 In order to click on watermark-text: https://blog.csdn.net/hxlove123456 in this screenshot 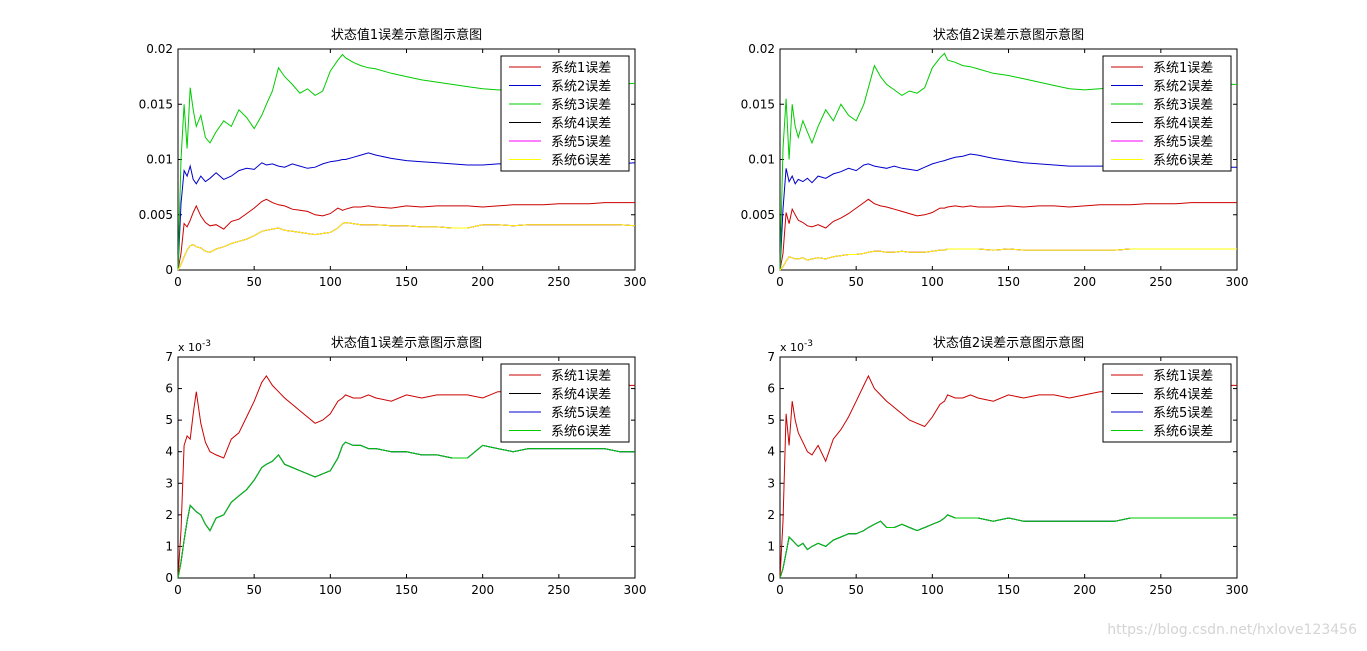, I will do `click(1232, 630)`.